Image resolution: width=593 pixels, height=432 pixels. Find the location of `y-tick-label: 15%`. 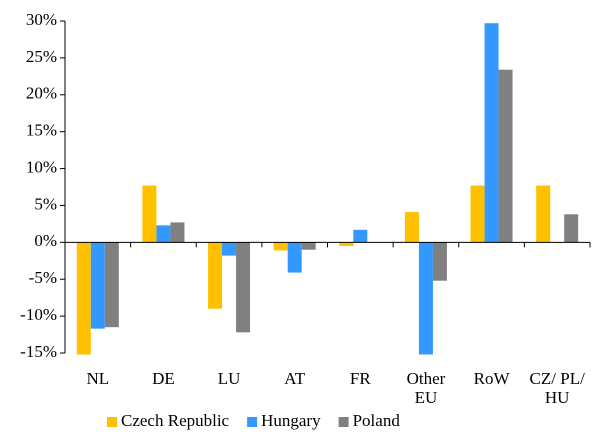

y-tick-label: 15% is located at coordinates (41, 130).